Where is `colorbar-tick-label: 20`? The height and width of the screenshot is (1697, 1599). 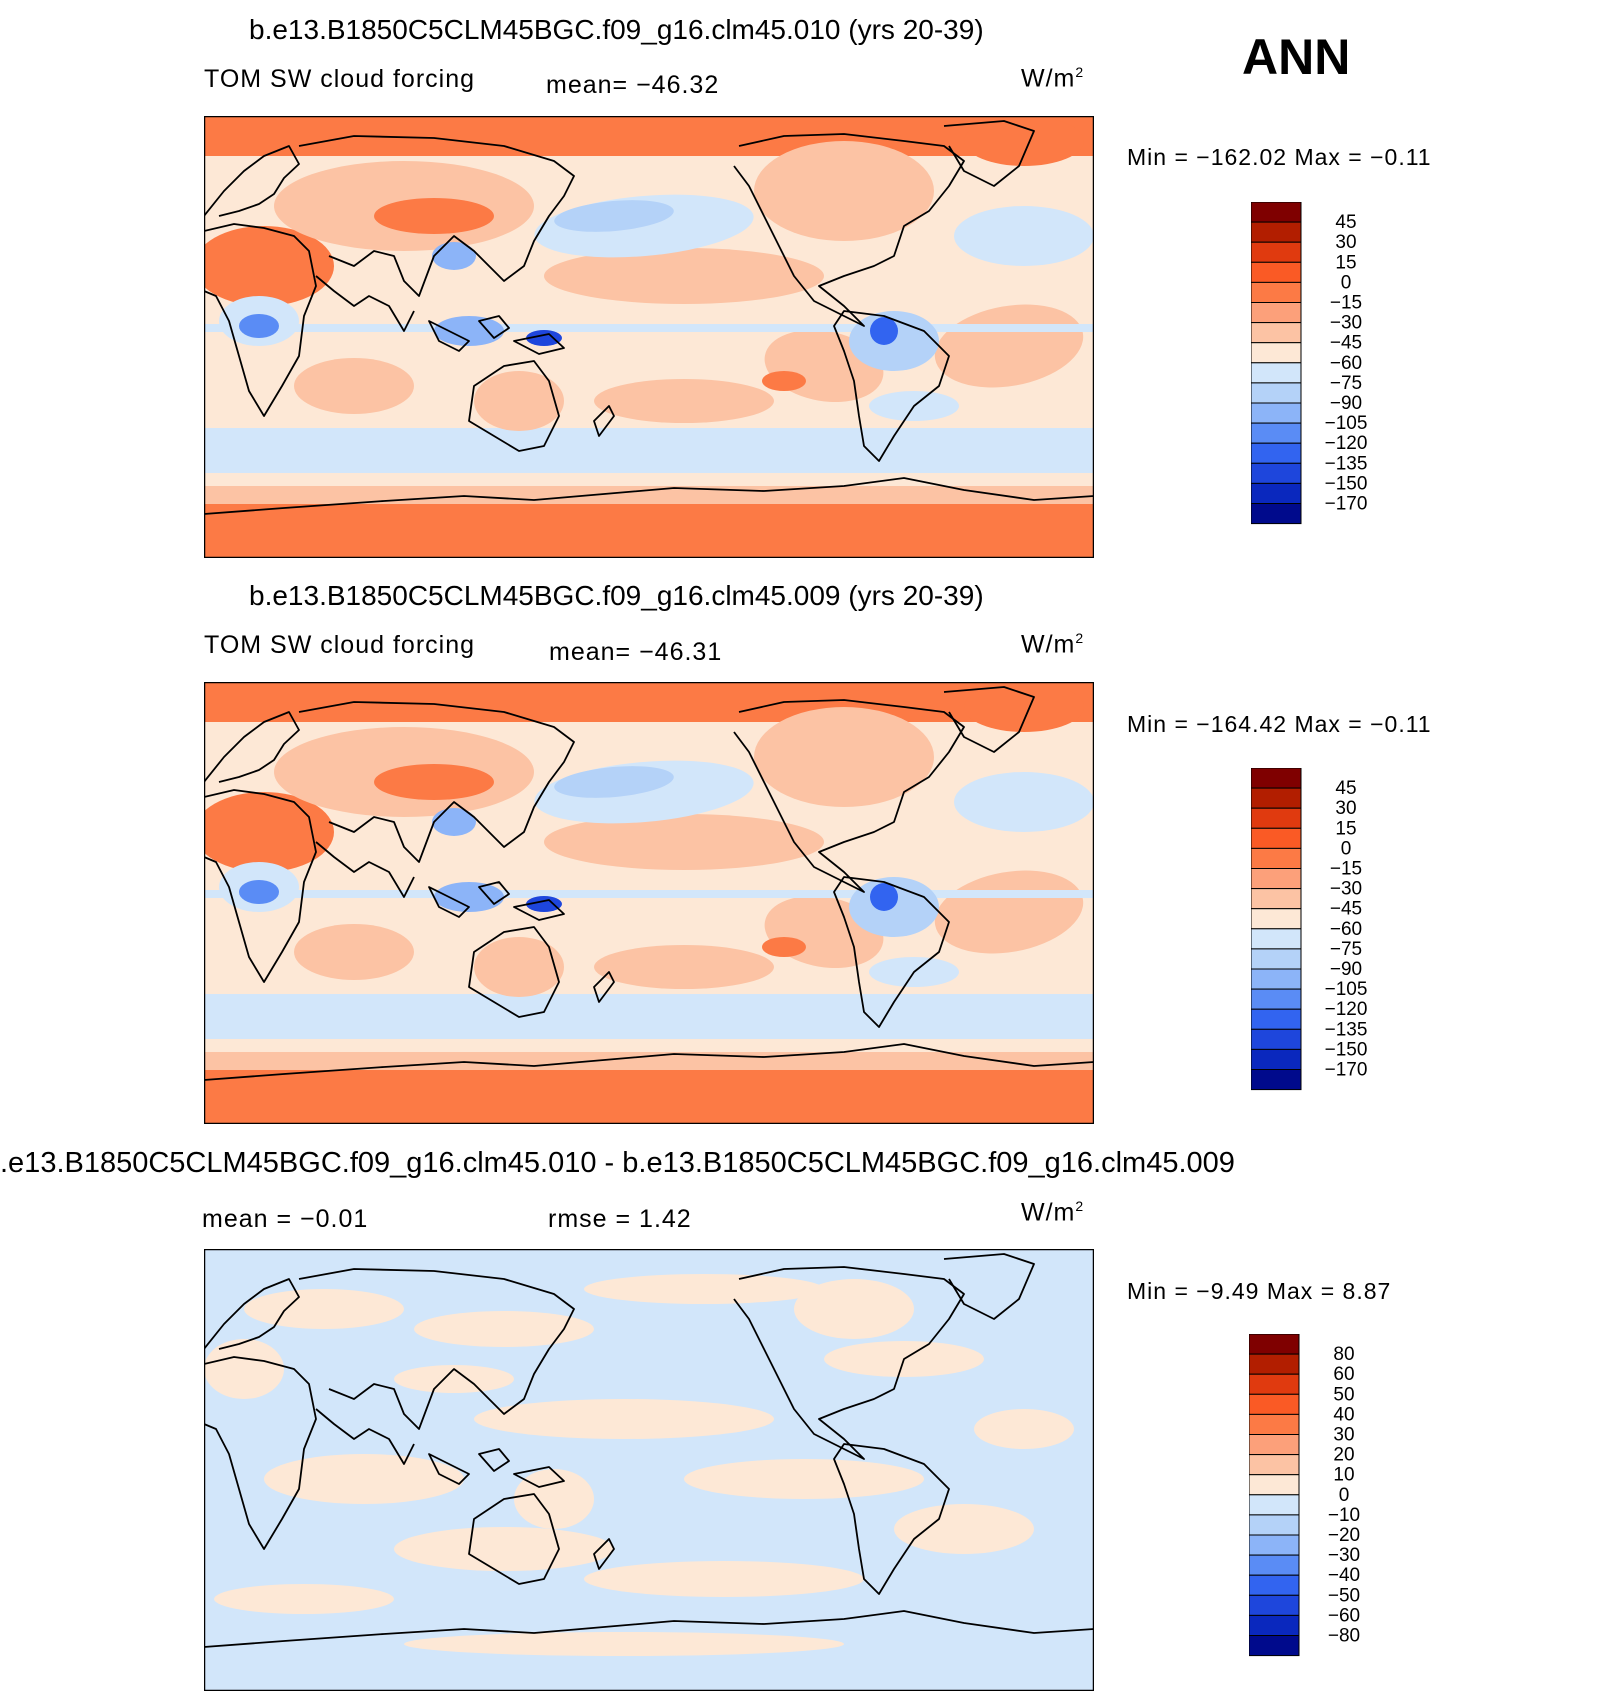
colorbar-tick-label: 20 is located at coordinates (1343, 1455).